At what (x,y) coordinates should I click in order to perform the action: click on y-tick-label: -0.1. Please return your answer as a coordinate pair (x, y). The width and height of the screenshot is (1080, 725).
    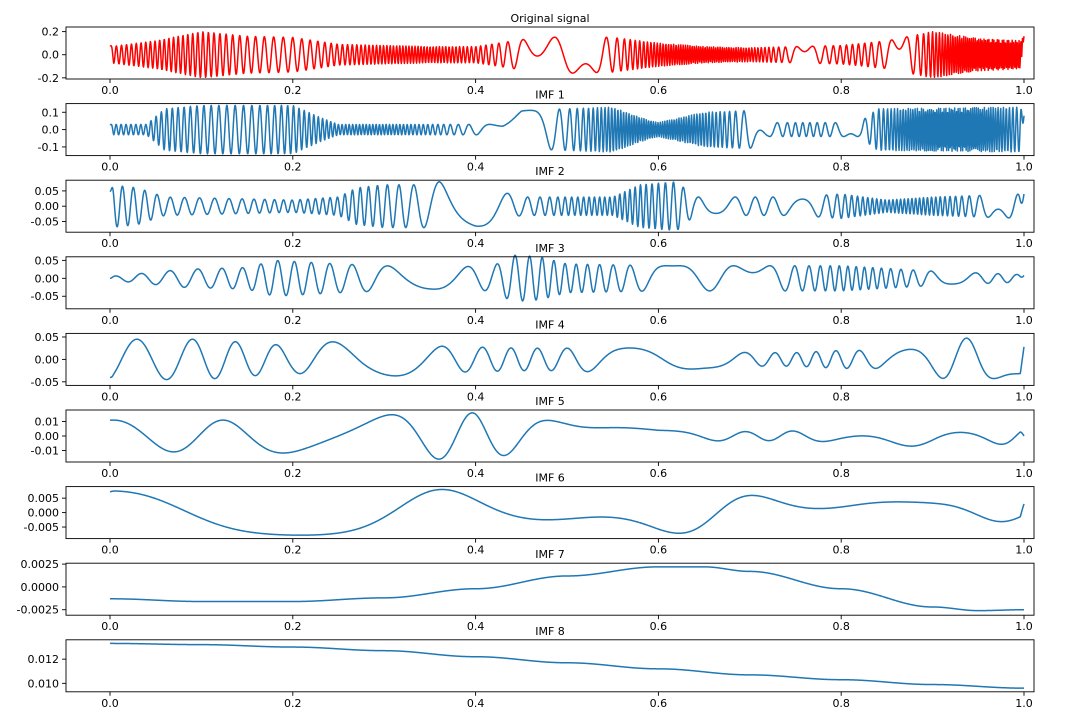
    Looking at the image, I should click on (48, 147).